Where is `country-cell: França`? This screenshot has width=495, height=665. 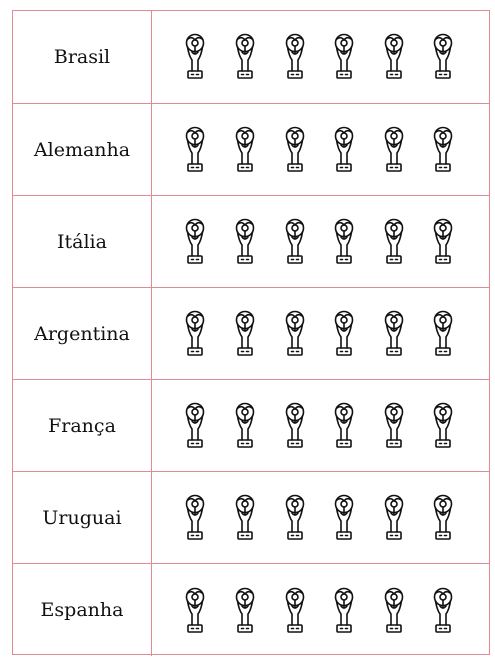 country-cell: França is located at coordinates (82, 425).